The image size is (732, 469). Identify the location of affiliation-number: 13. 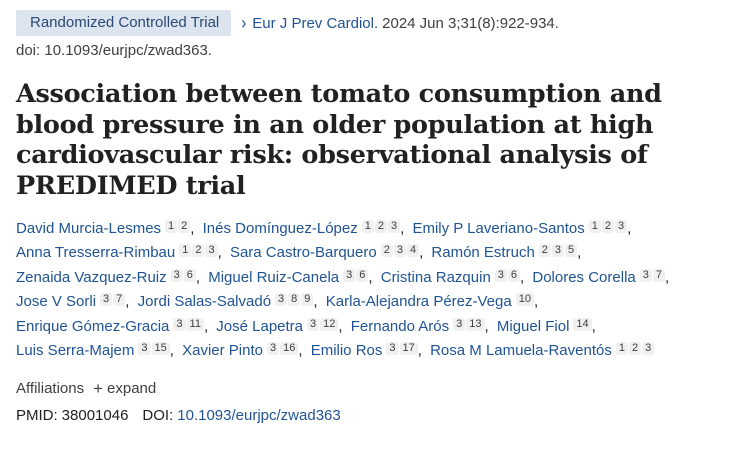
(475, 324).